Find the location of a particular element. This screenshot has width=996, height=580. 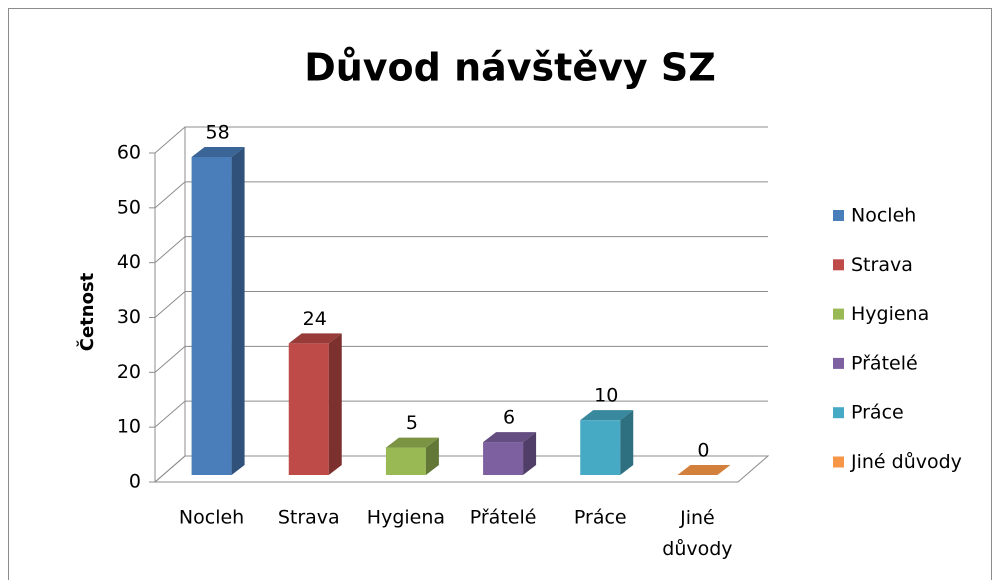

y-tick-label: 60 is located at coordinates (129, 153).